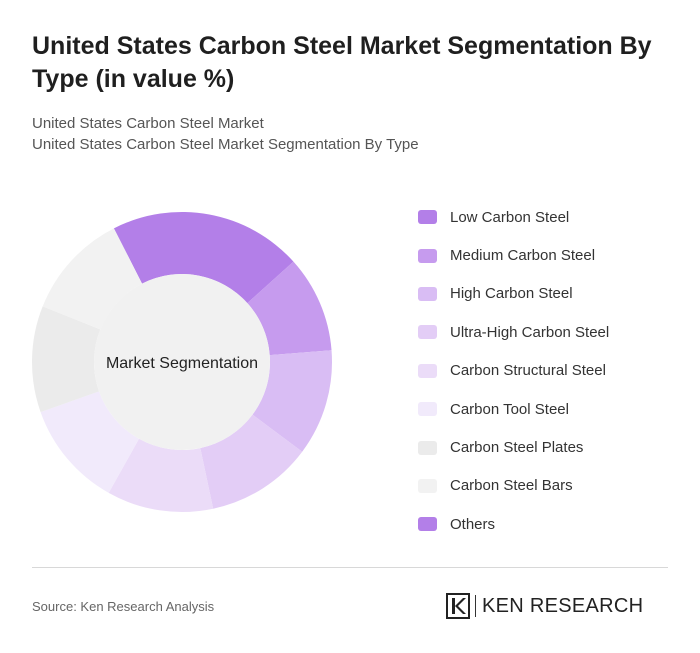 This screenshot has height=653, width=700. Describe the element at coordinates (475, 606) in the screenshot. I see `logo-separator` at that location.